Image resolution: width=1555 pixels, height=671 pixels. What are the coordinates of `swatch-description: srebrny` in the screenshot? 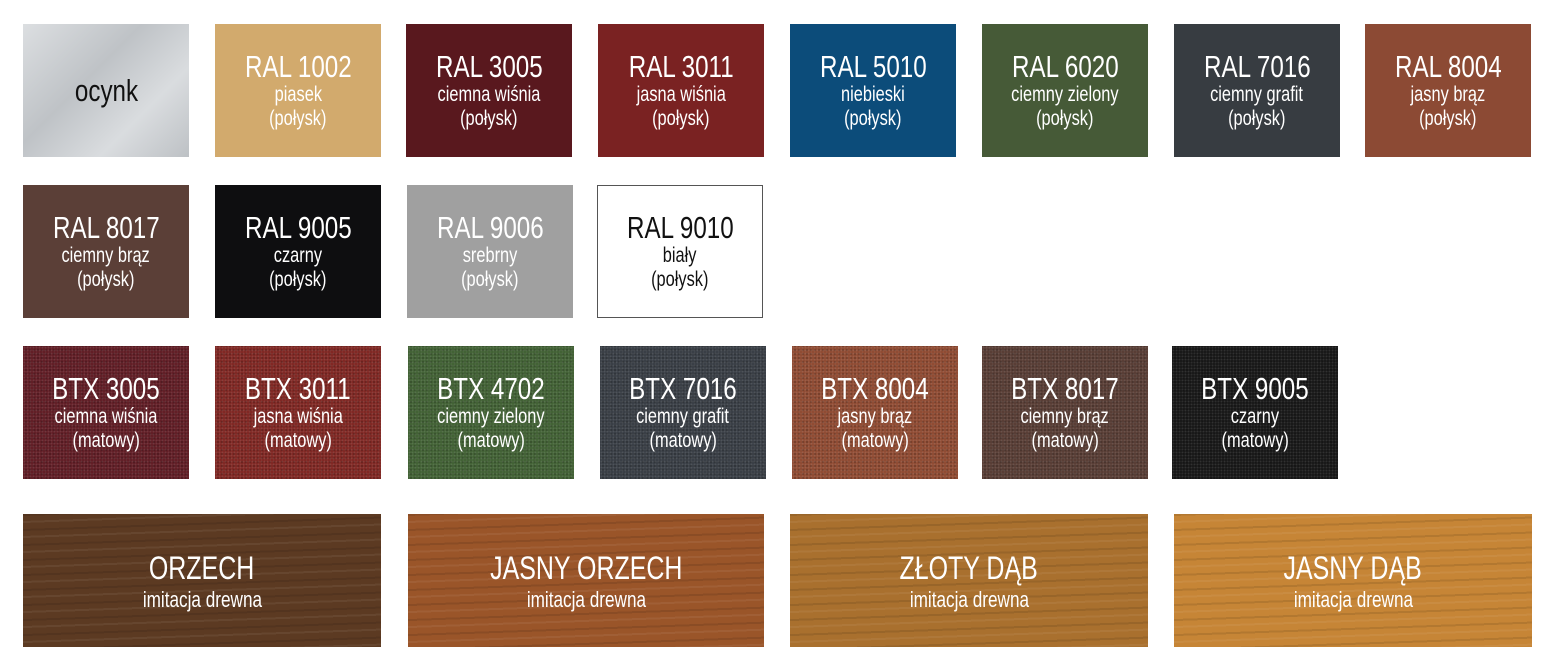 It's located at (490, 255).